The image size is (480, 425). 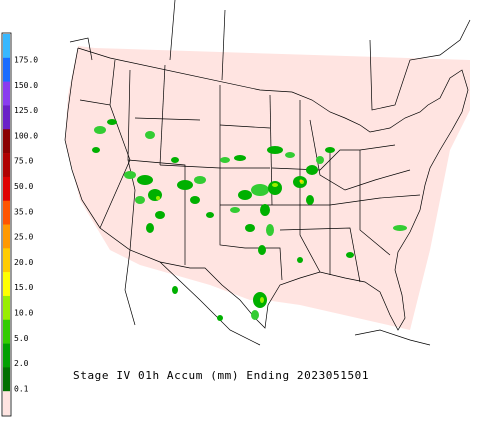 I want to click on colorbar-label: 0.1, so click(x=21, y=388).